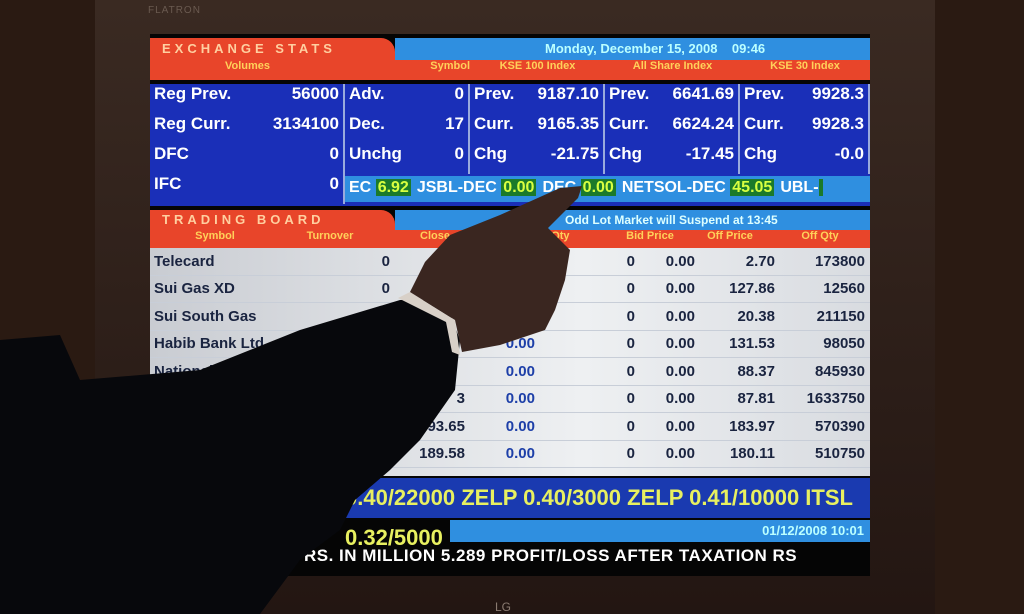 This screenshot has width=1024, height=614. Describe the element at coordinates (168, 183) in the screenshot. I see `label: IFC` at that location.